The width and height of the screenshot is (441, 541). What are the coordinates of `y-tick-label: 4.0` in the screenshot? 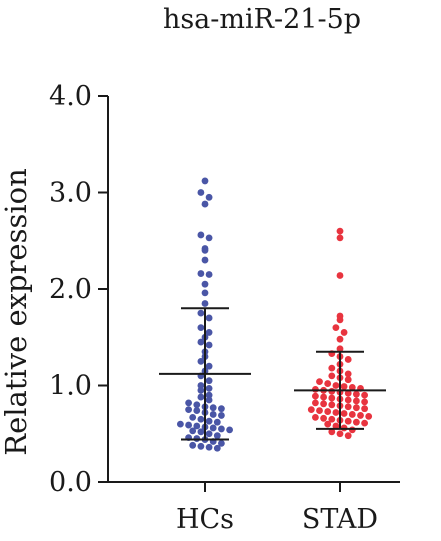 It's located at (70, 96).